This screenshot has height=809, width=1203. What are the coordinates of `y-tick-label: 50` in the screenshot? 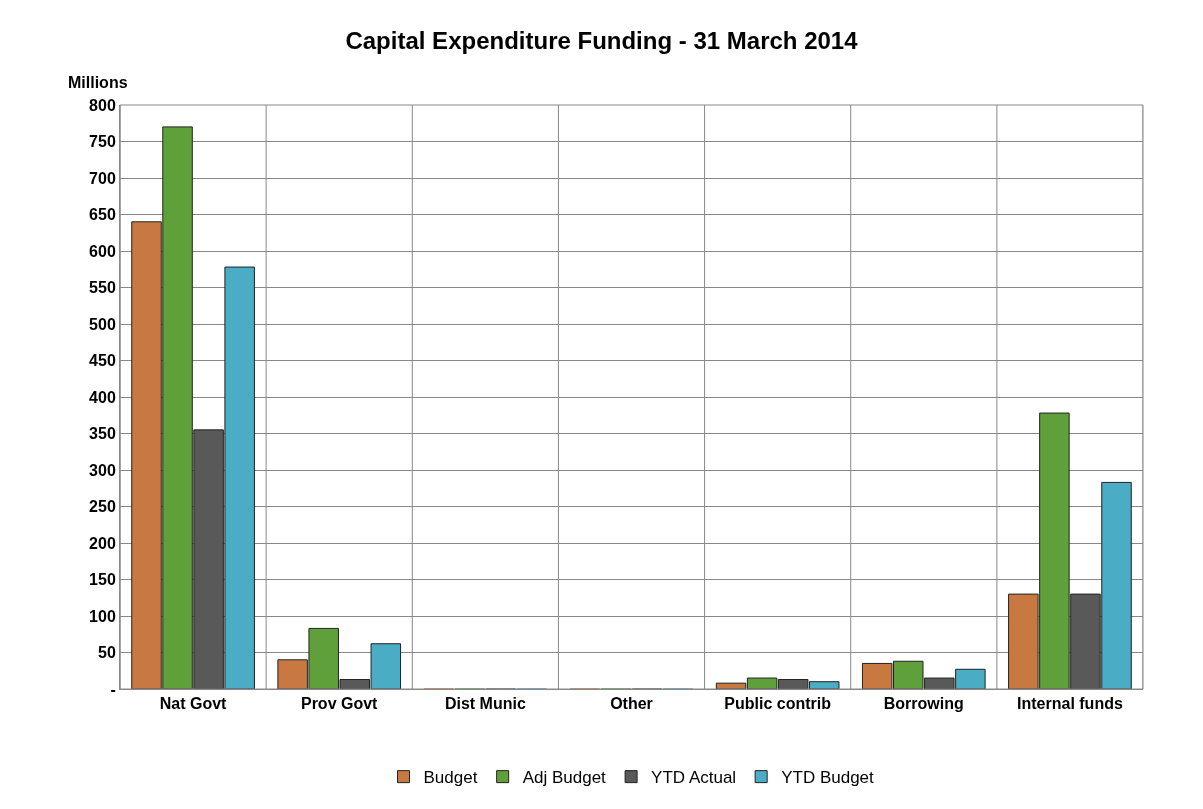 It's located at (107, 653).